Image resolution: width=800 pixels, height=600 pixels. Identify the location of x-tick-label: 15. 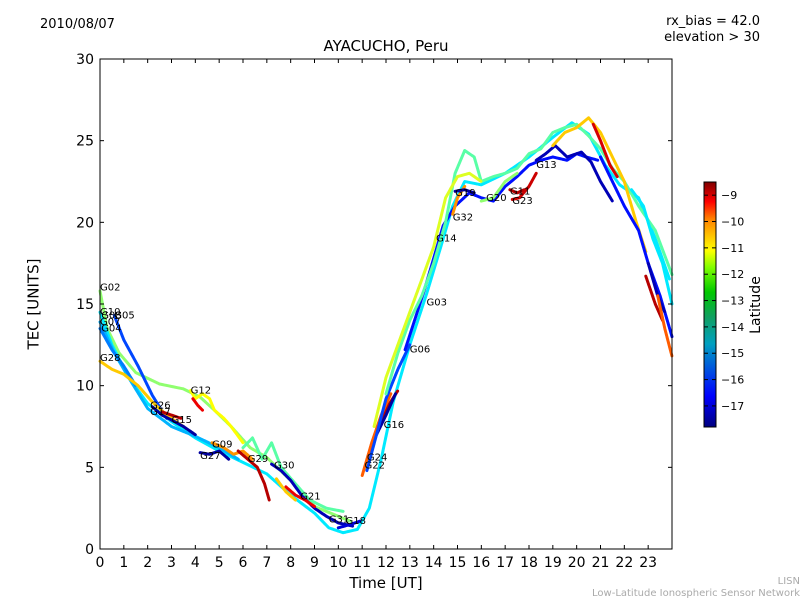
(458, 563).